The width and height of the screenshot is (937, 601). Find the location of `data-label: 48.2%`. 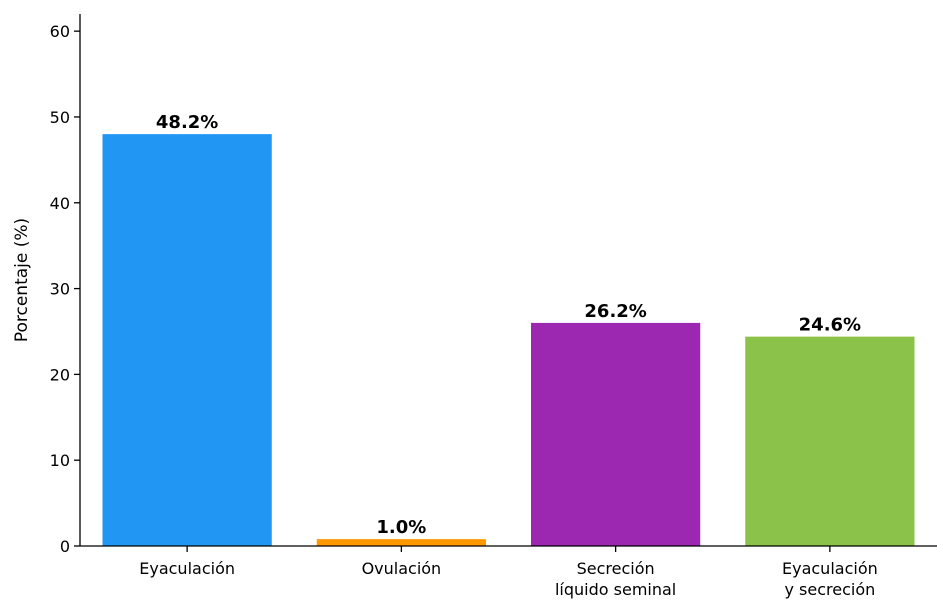

data-label: 48.2% is located at coordinates (187, 122).